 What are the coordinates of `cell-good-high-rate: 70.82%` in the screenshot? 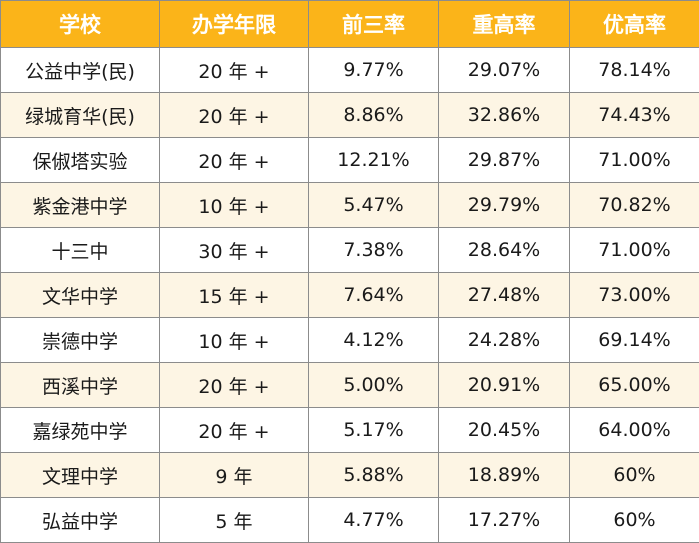 It's located at (634, 205).